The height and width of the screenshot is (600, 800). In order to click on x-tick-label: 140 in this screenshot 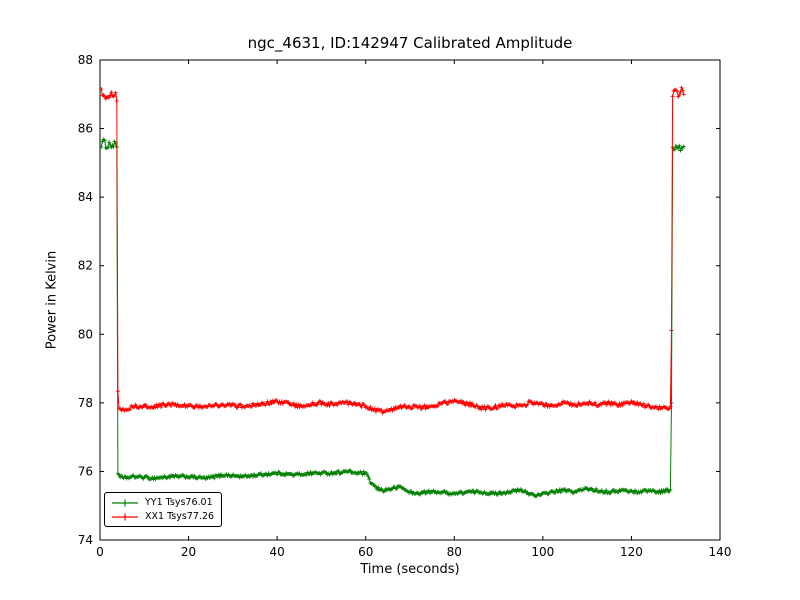, I will do `click(720, 552)`.